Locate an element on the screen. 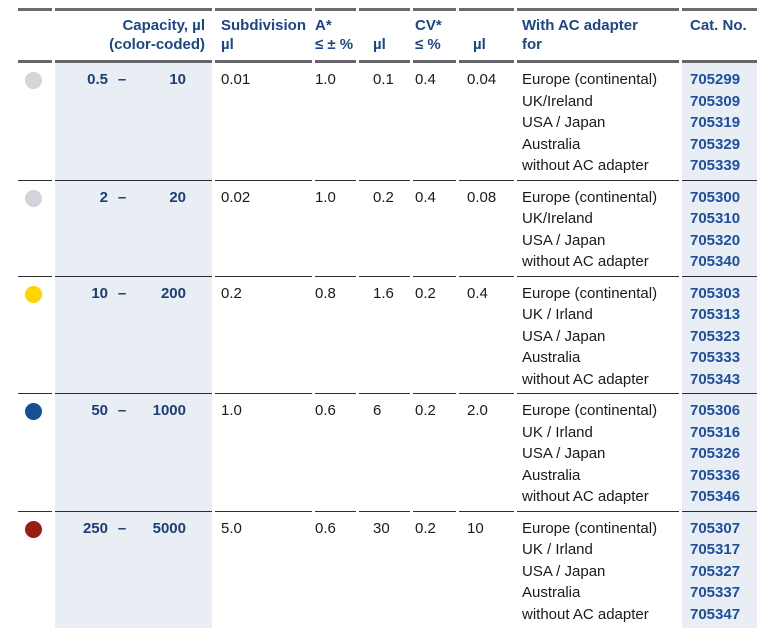 This screenshot has width=775, height=628. header-accuracy-ul: µl is located at coordinates (384, 35).